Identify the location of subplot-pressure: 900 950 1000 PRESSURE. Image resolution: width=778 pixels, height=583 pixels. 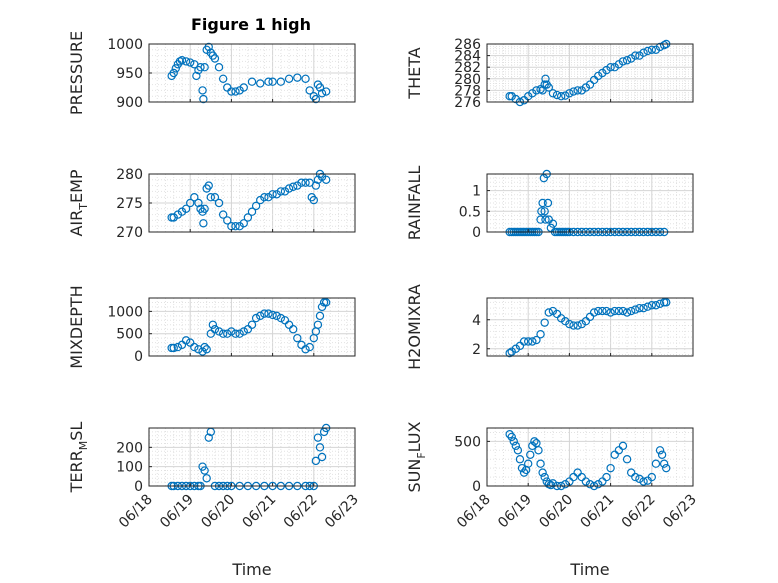
(211, 73).